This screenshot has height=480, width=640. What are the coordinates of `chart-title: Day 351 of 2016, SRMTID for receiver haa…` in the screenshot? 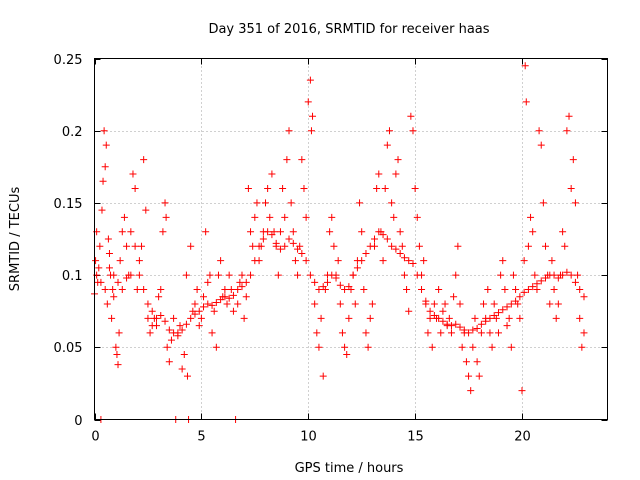 It's located at (348, 29).